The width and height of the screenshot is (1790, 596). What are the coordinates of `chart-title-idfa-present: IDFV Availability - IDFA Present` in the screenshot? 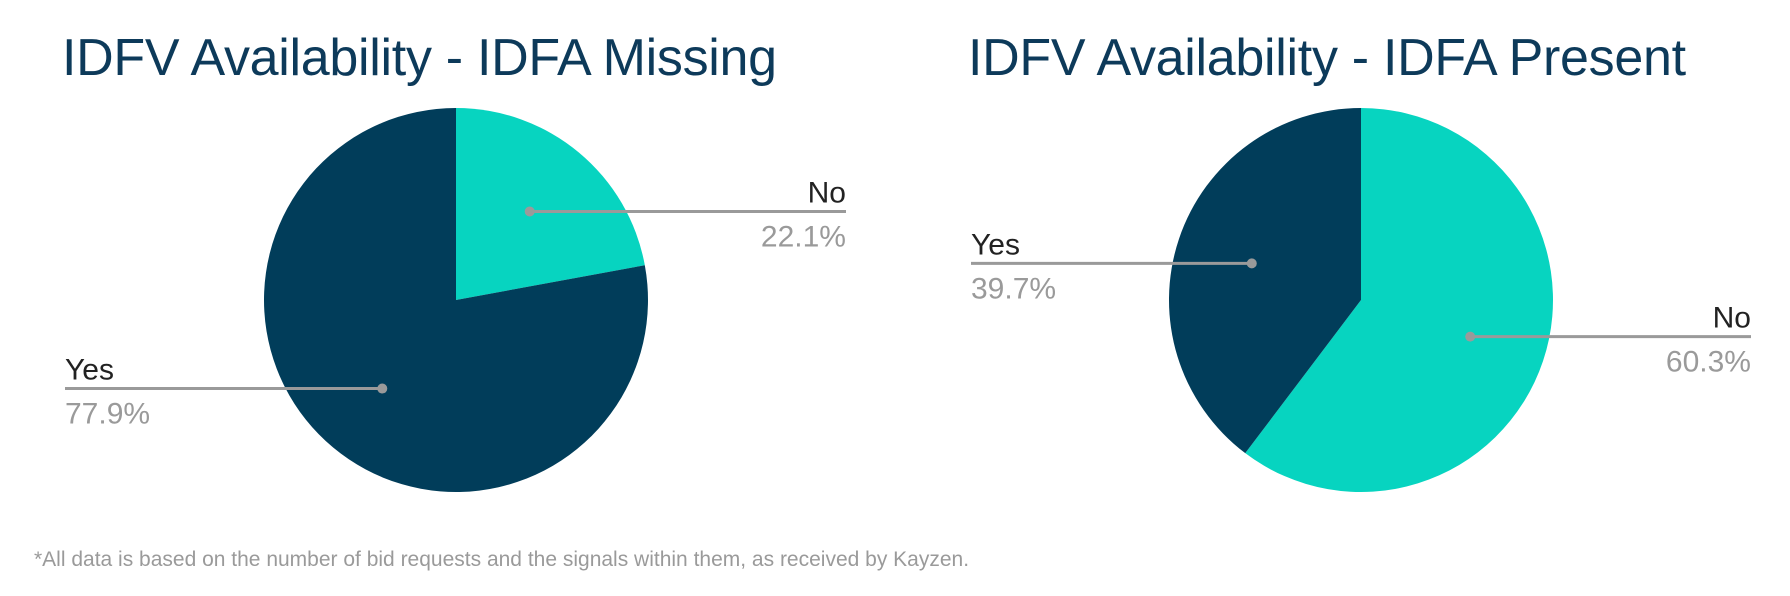 It's located at (1327, 58).